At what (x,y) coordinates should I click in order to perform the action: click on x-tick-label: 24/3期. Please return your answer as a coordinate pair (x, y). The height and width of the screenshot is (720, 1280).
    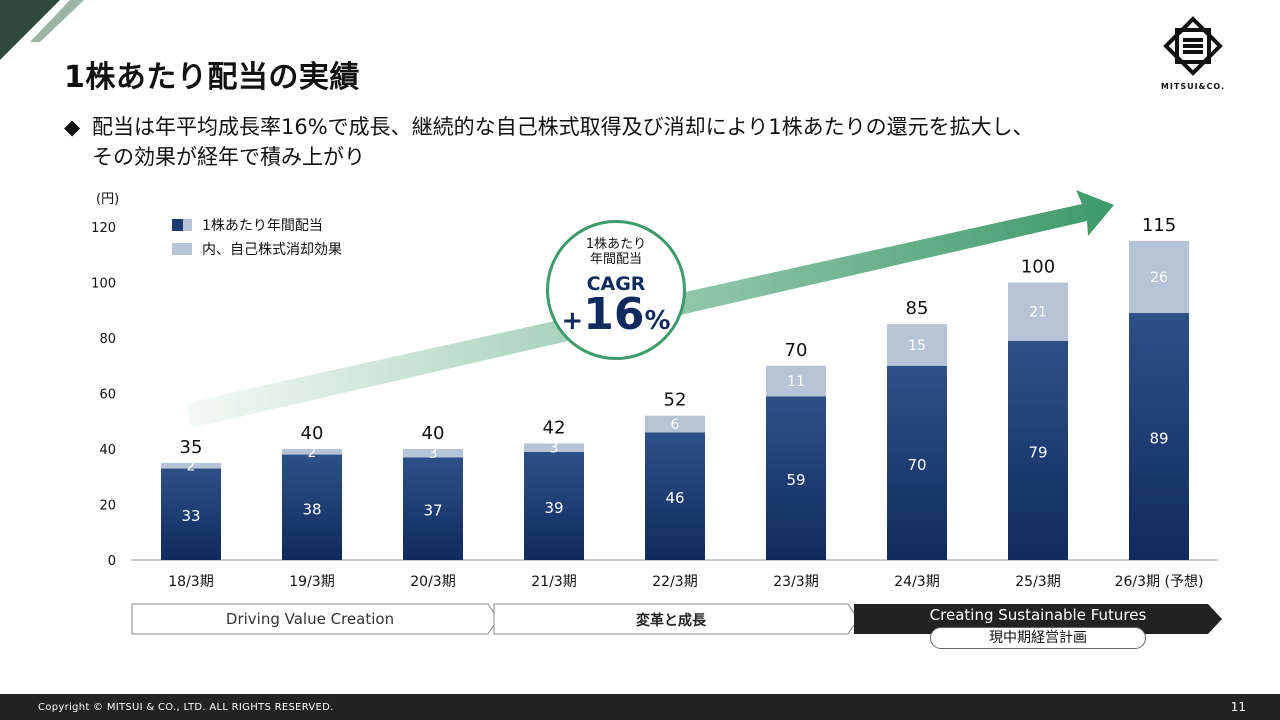
    Looking at the image, I should click on (916, 582).